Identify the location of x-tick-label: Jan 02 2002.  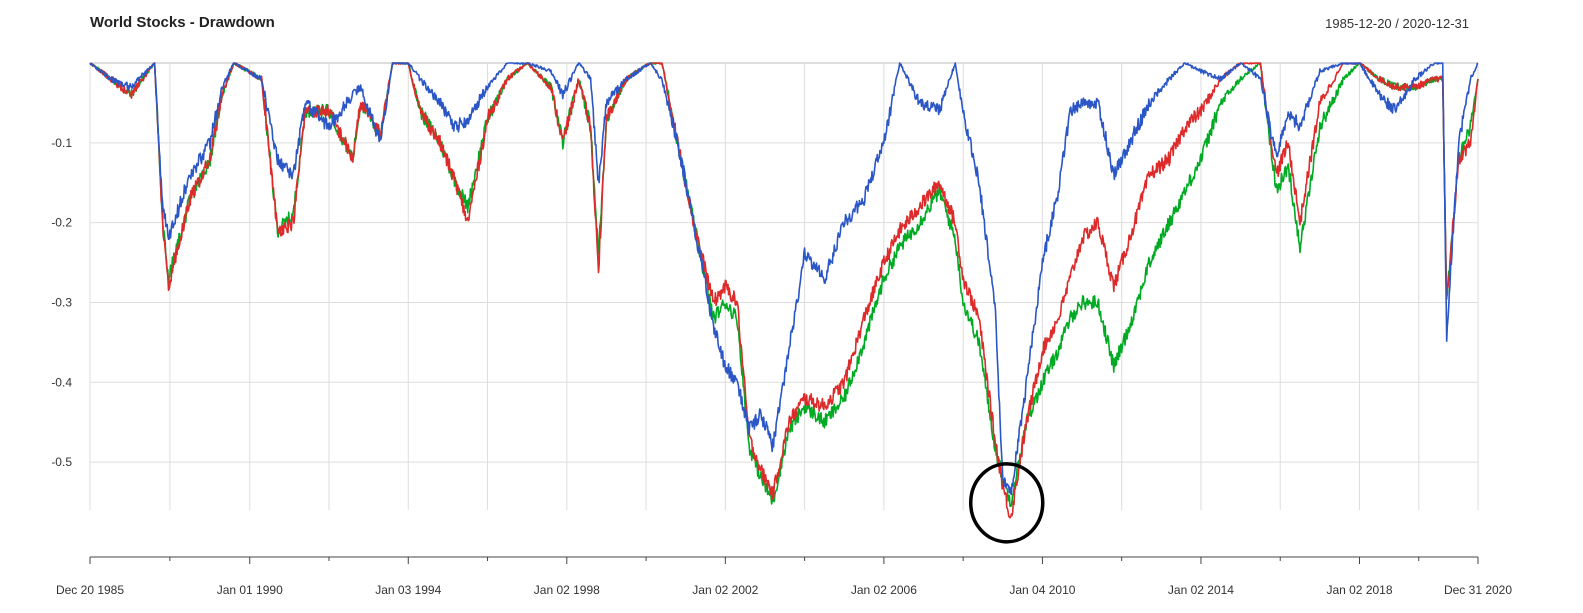
(725, 590).